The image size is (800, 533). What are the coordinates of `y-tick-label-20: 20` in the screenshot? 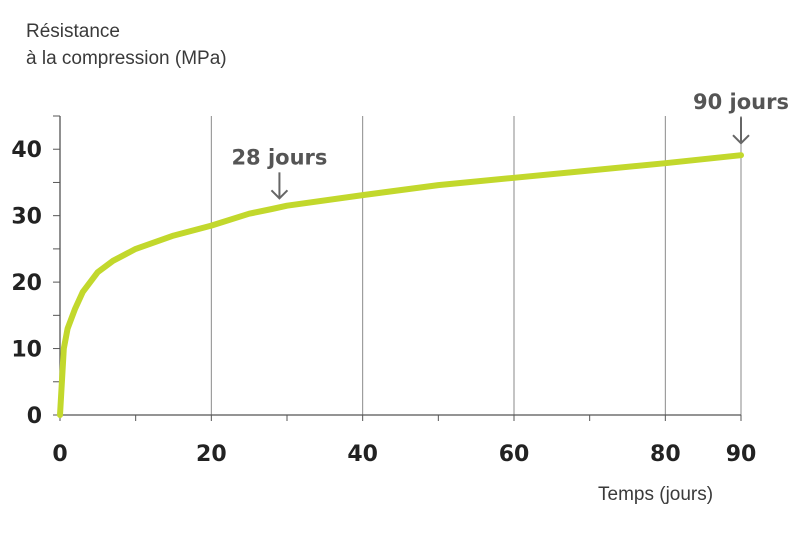 It's located at (26, 283).